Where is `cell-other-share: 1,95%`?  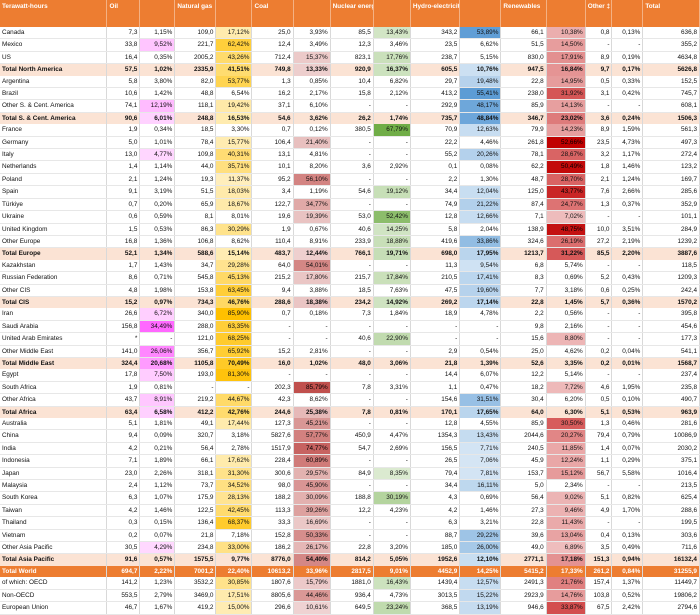
cell-other-share: 1,95% is located at coordinates (627, 388).